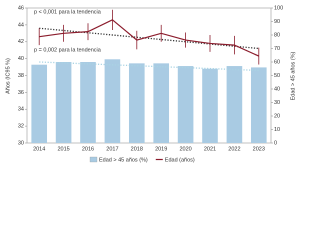 Image resolution: width=320 pixels, height=240 pixels. What do you see at coordinates (39, 149) in the screenshot?
I see `x-tick-label: 2014` at bounding box center [39, 149].